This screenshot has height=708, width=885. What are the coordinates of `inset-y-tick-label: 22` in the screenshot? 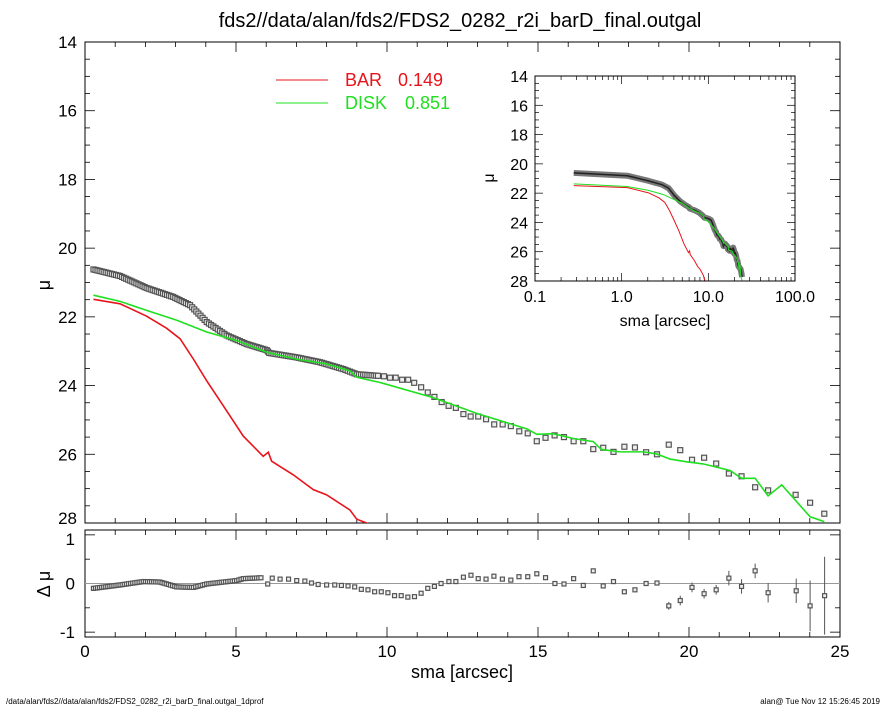 It's located at (519, 194).